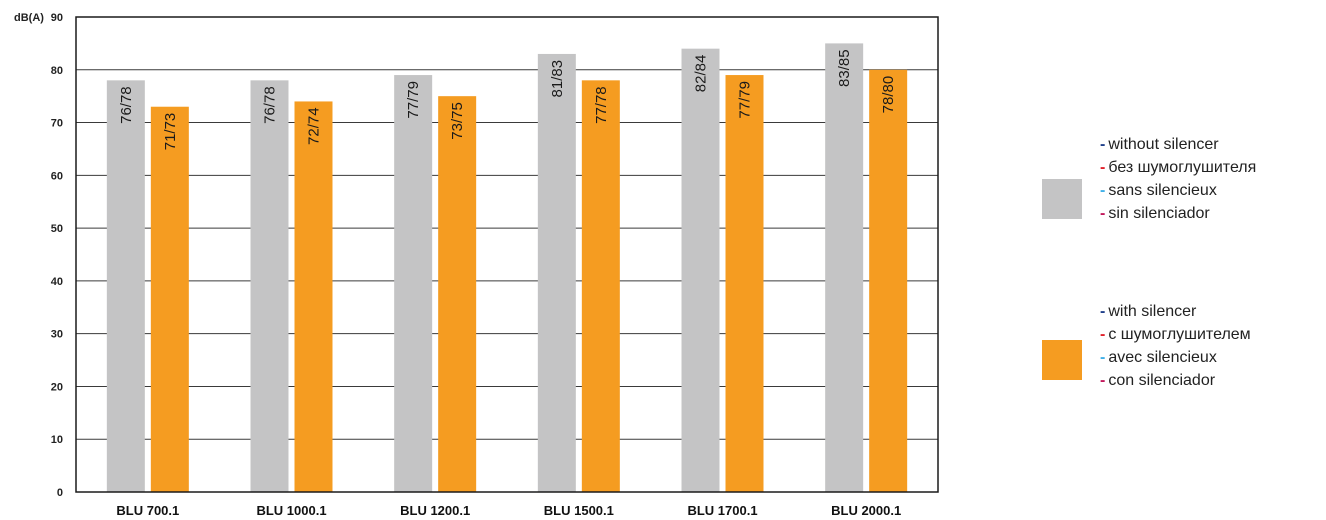 The image size is (1326, 520). I want to click on bar-data-label: 82/84, so click(701, 74).